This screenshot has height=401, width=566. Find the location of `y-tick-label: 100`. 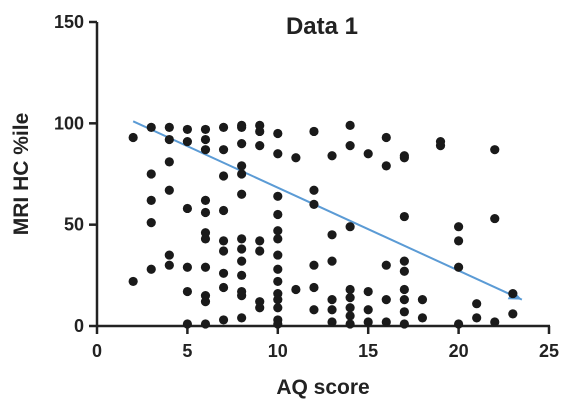

y-tick-label: 100 is located at coordinates (69, 123).